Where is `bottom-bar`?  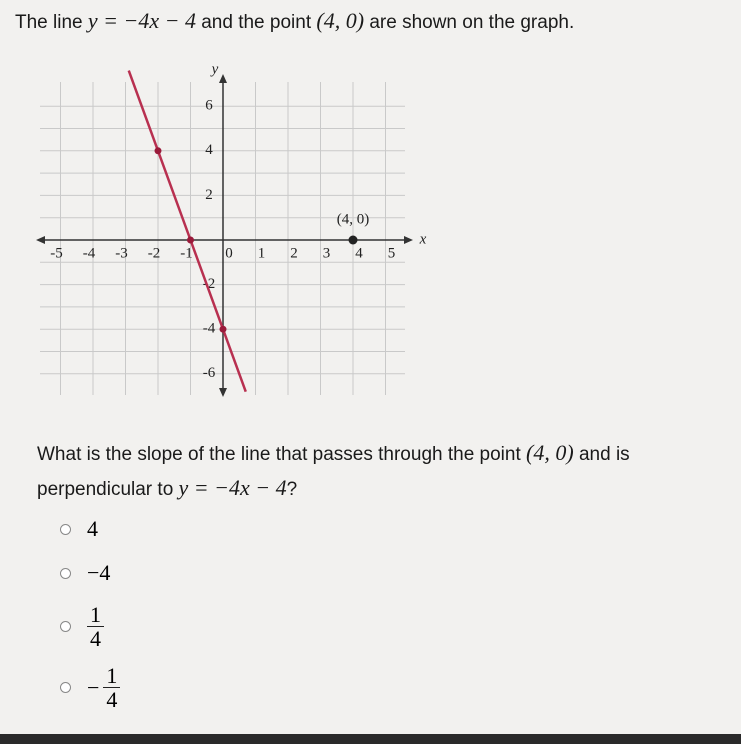 bottom-bar is located at coordinates (370, 739).